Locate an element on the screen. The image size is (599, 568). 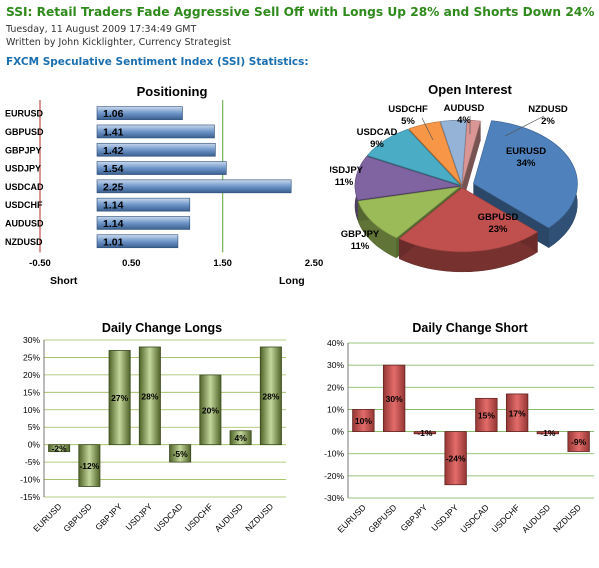
data-label-gbpusd: -12% is located at coordinates (89, 466).